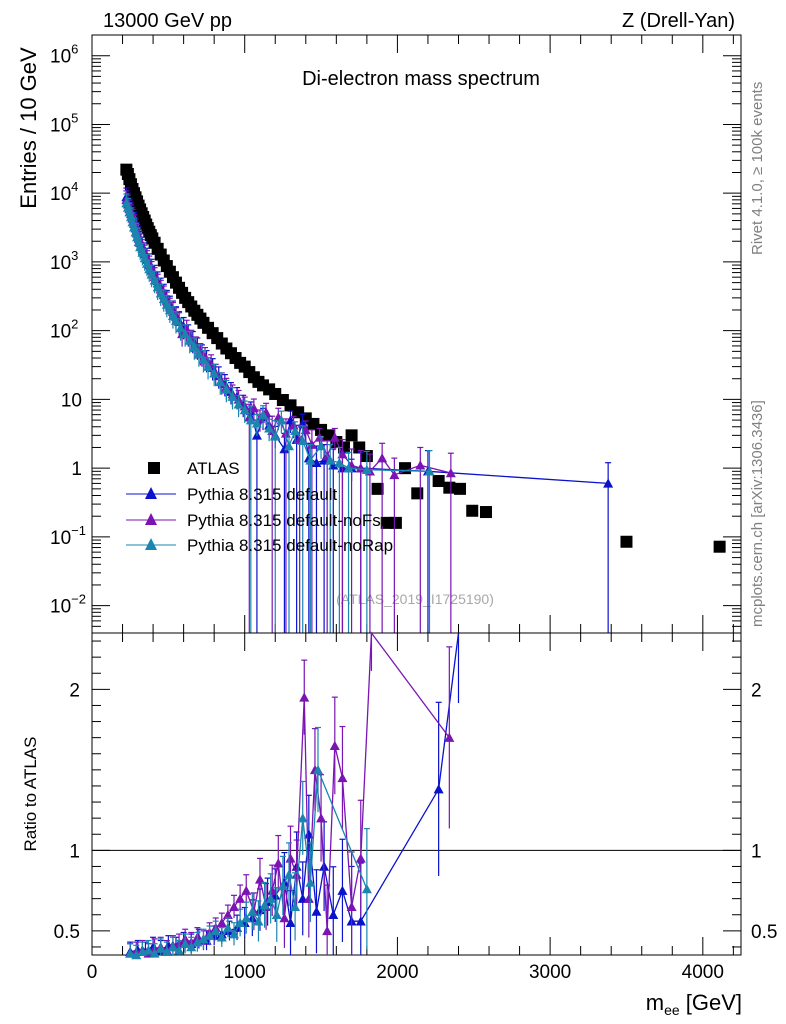 This screenshot has height=1024, width=786. I want to click on main-y-tick-label-exp: 3, so click(74, 255).